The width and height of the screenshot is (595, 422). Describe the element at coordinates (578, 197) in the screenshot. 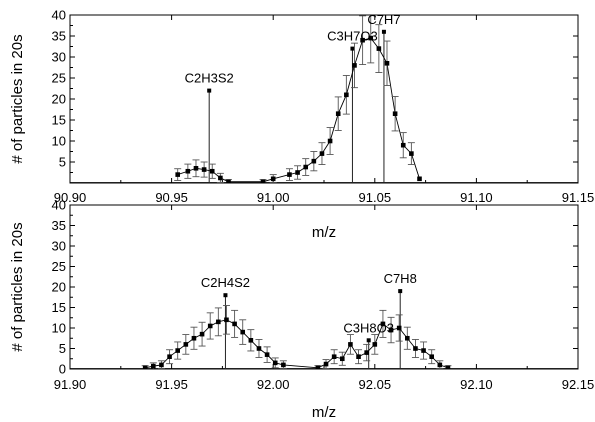

I see `x-tick-label: 91.15` at that location.